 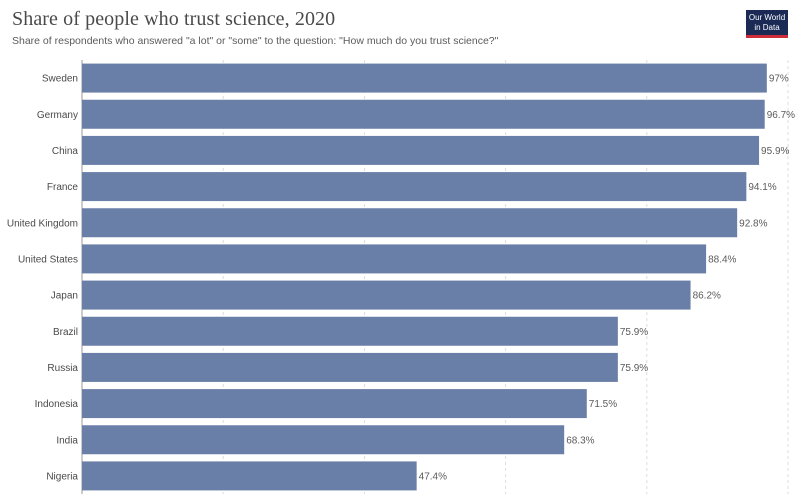 I want to click on category-label: Nigeria, so click(x=62, y=476).